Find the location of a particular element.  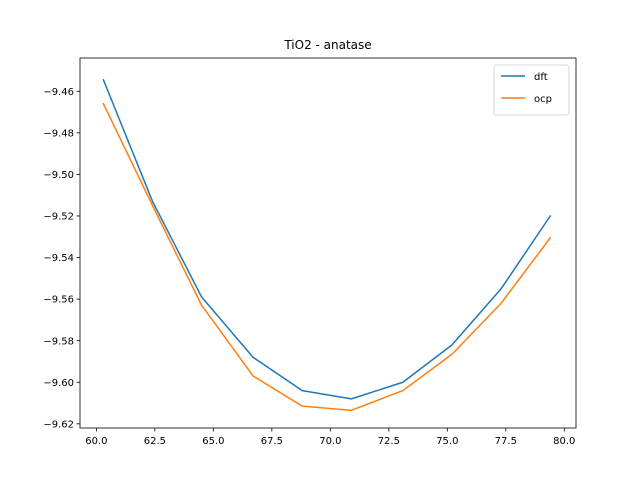

y-tick-label: −9.48 is located at coordinates (58, 133).